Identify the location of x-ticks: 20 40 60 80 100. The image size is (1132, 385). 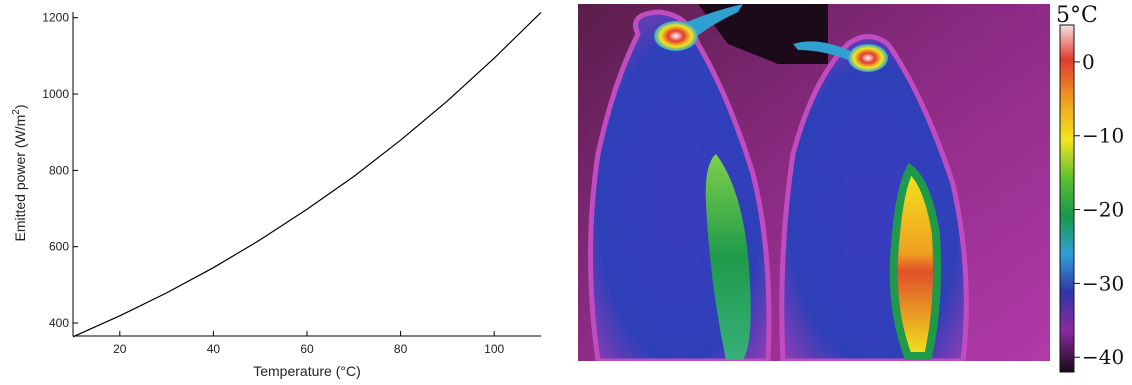
(309, 343).